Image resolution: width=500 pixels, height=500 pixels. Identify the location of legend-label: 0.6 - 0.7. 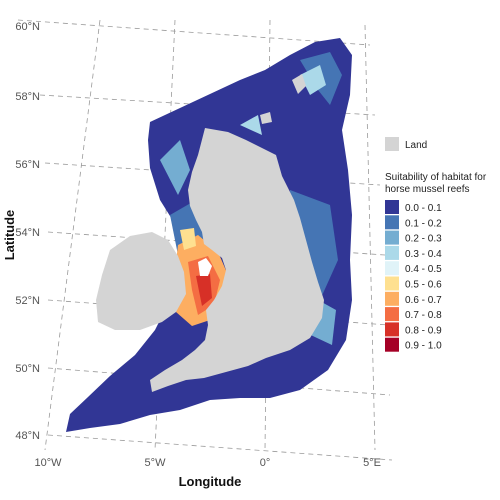
(423, 300).